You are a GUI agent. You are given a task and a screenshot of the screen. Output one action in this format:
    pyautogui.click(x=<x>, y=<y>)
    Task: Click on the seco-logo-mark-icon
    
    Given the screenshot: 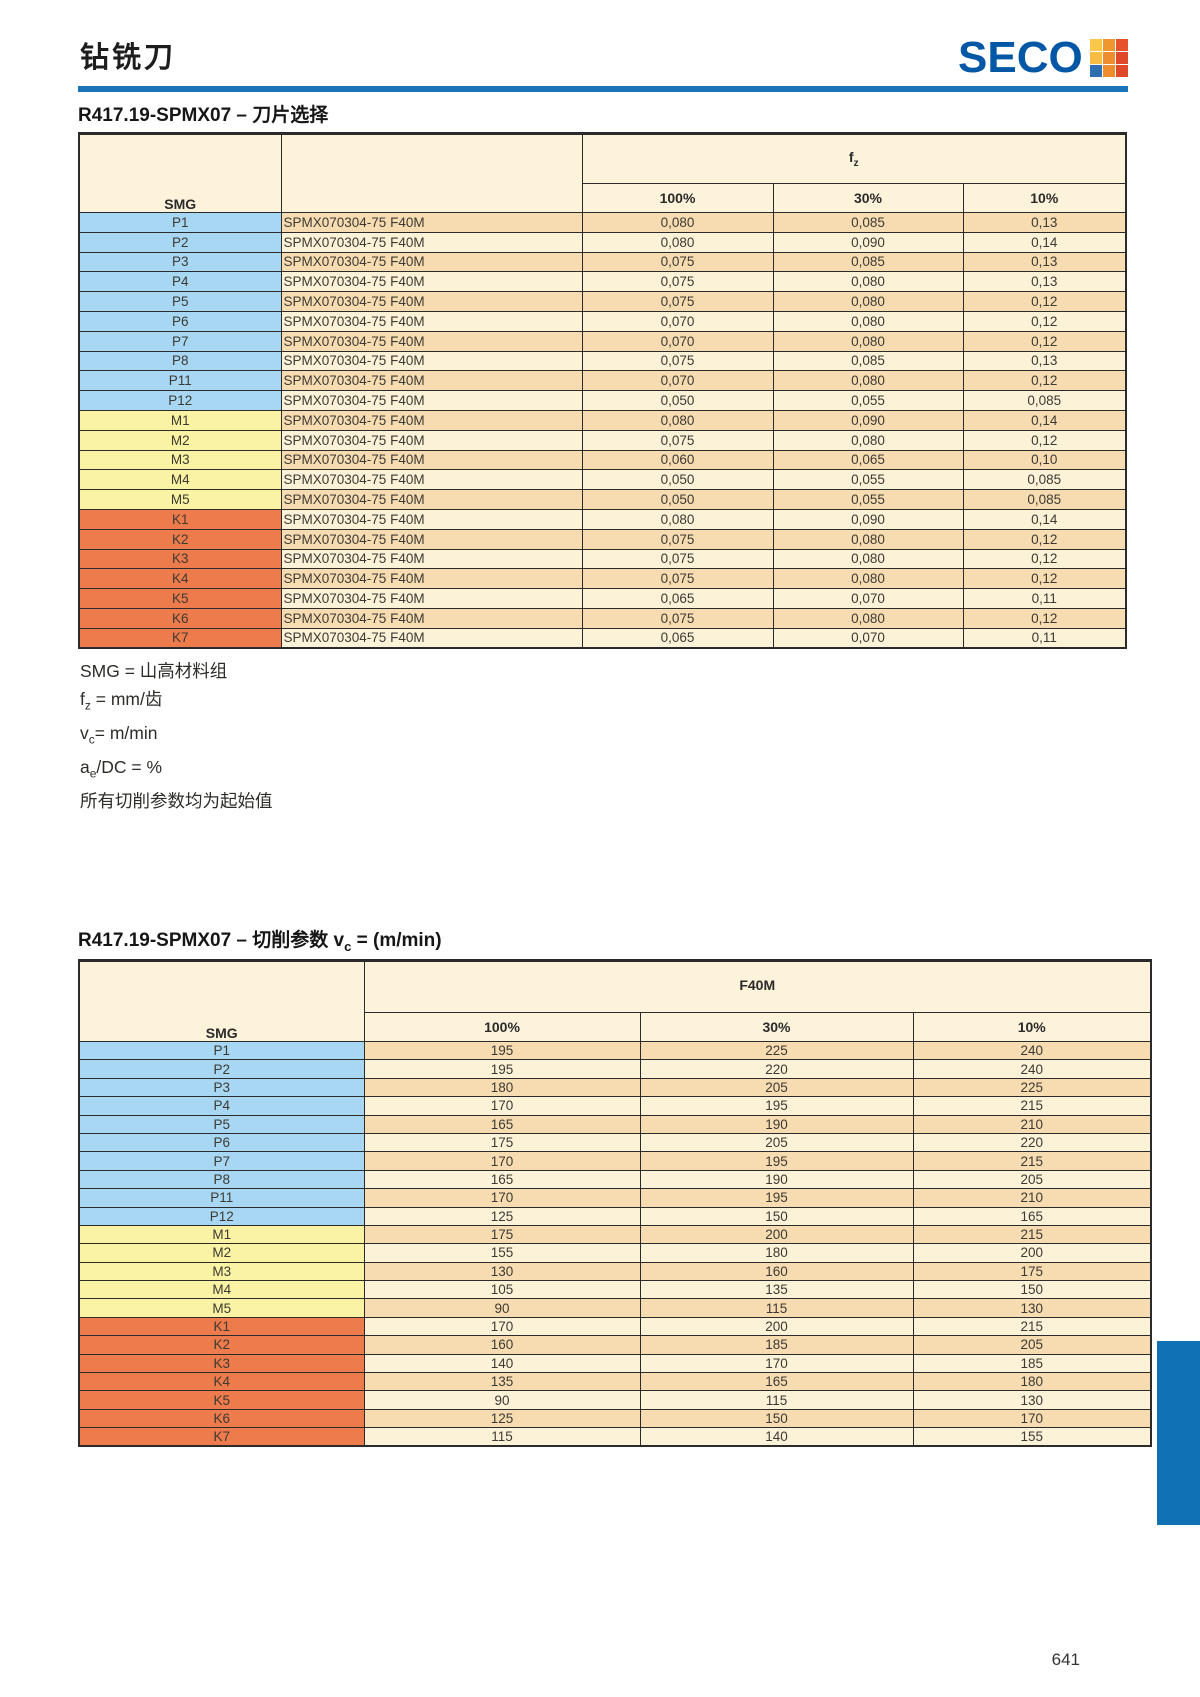 What is the action you would take?
    pyautogui.click(x=1108, y=58)
    